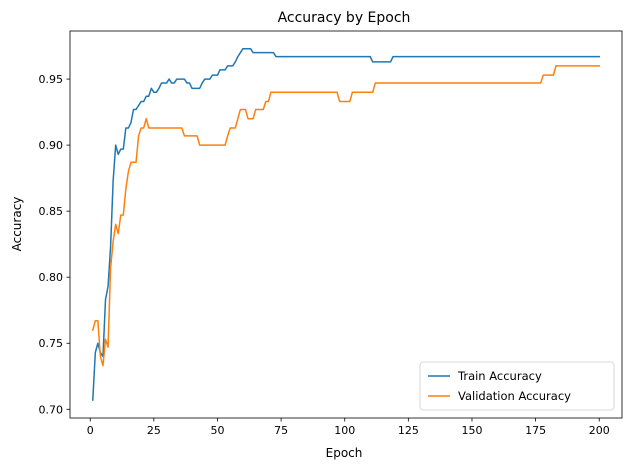 This screenshot has width=629, height=470. What do you see at coordinates (344, 18) in the screenshot?
I see `chart-title: Accuracy by Epoch` at bounding box center [344, 18].